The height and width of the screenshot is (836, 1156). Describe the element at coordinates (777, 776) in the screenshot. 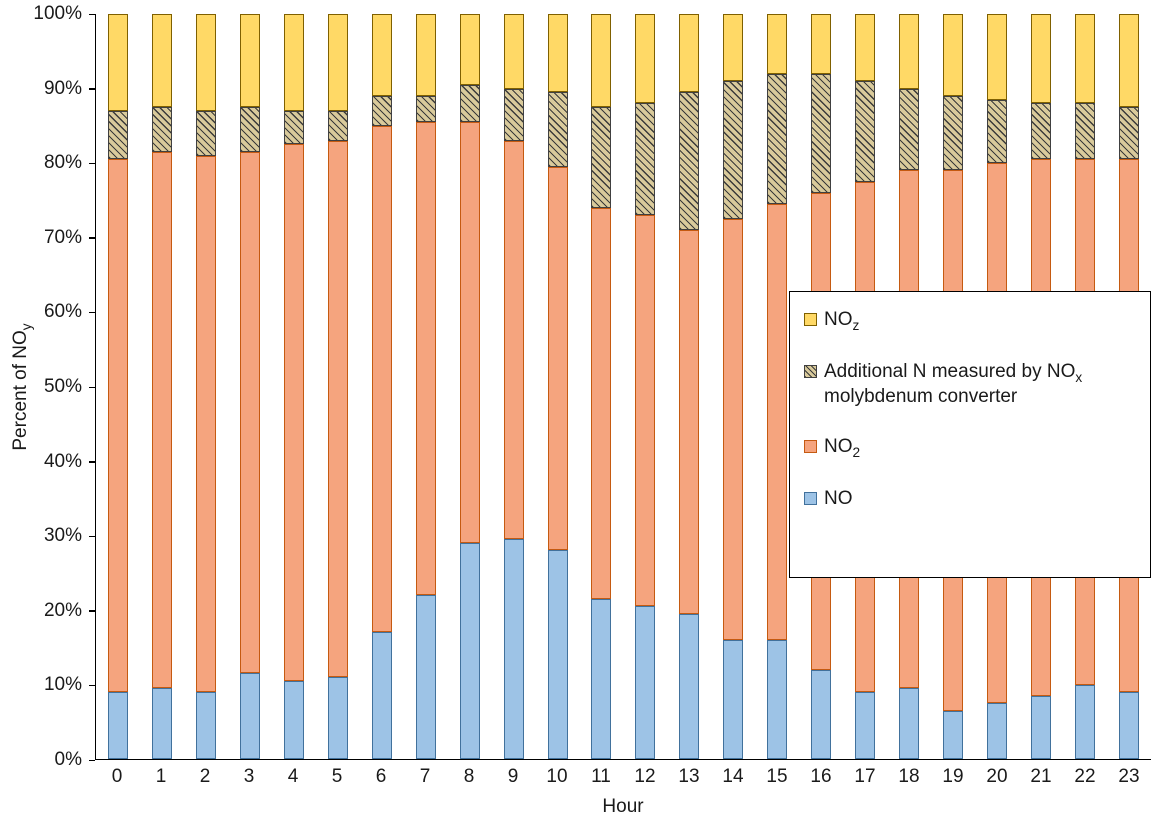

I see `x-tick-label: 15` at that location.